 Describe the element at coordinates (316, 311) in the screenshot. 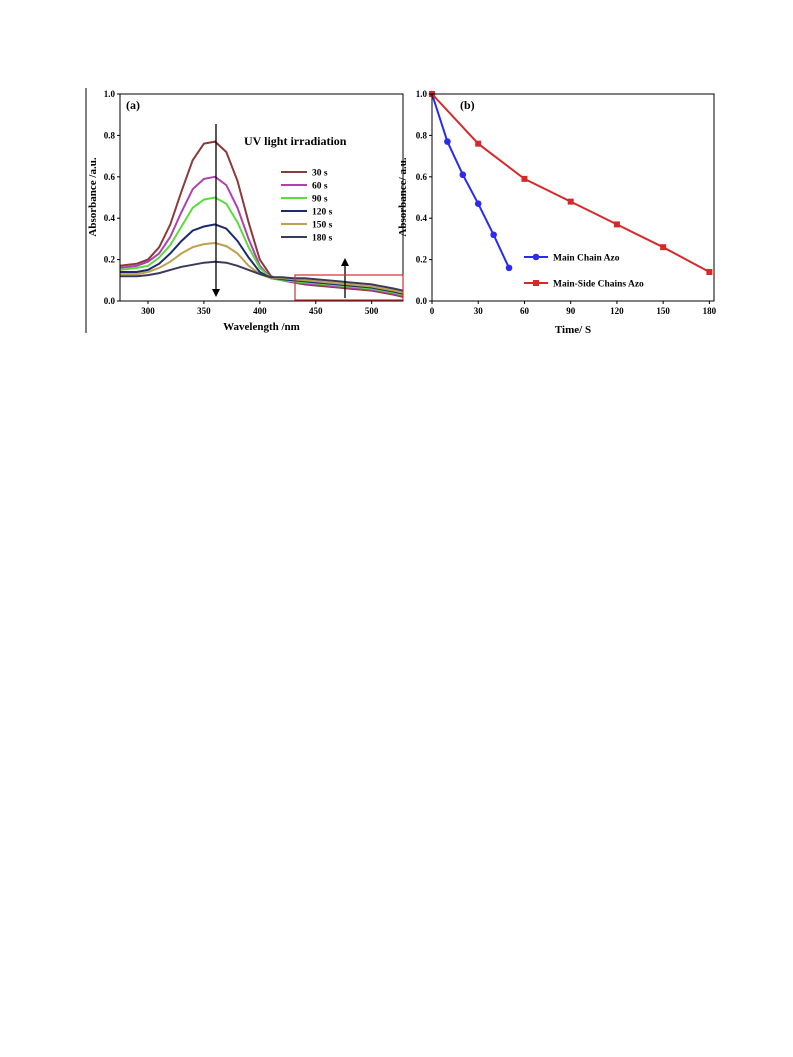

I see `x-tick-label: 450` at that location.